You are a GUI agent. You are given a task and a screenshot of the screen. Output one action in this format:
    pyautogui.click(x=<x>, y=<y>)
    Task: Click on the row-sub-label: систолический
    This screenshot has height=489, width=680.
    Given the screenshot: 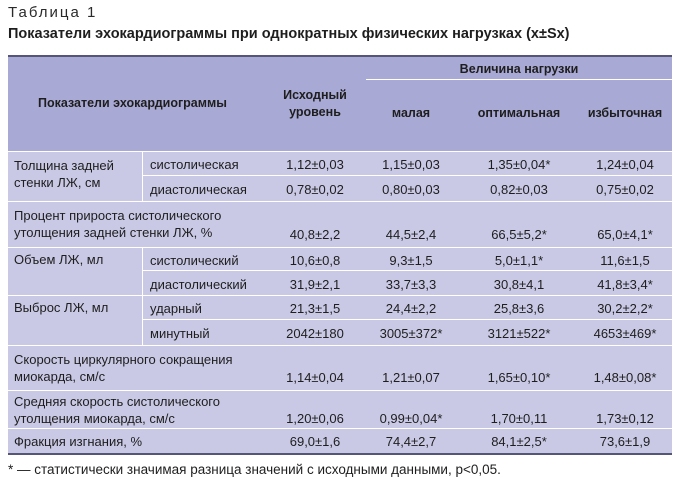 What is the action you would take?
    pyautogui.click(x=194, y=260)
    